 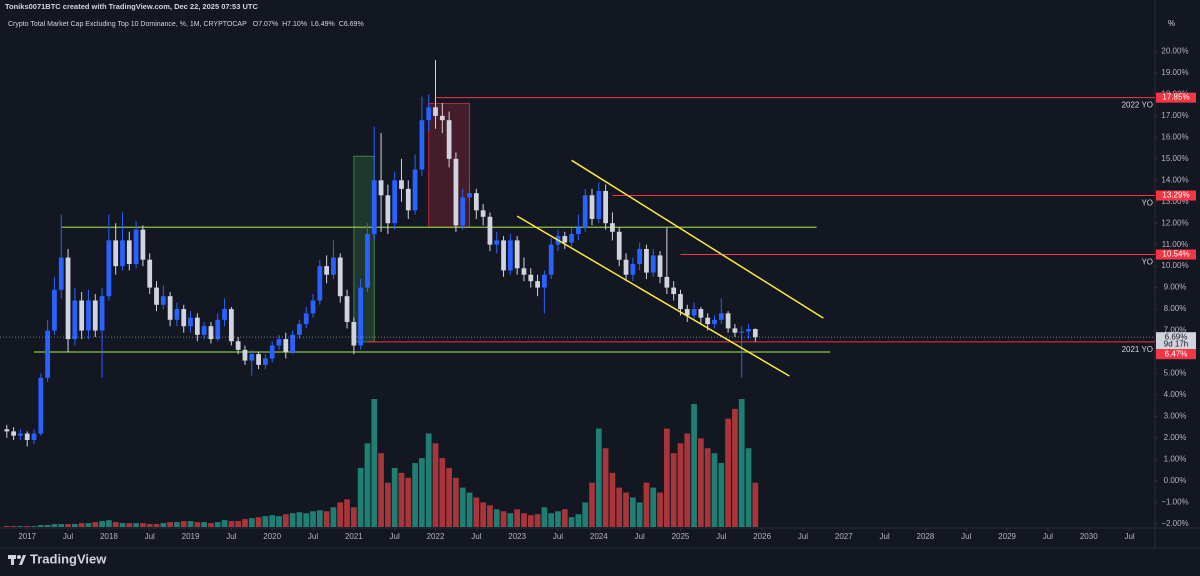 I want to click on x-tick-label: 2020, so click(x=272, y=536).